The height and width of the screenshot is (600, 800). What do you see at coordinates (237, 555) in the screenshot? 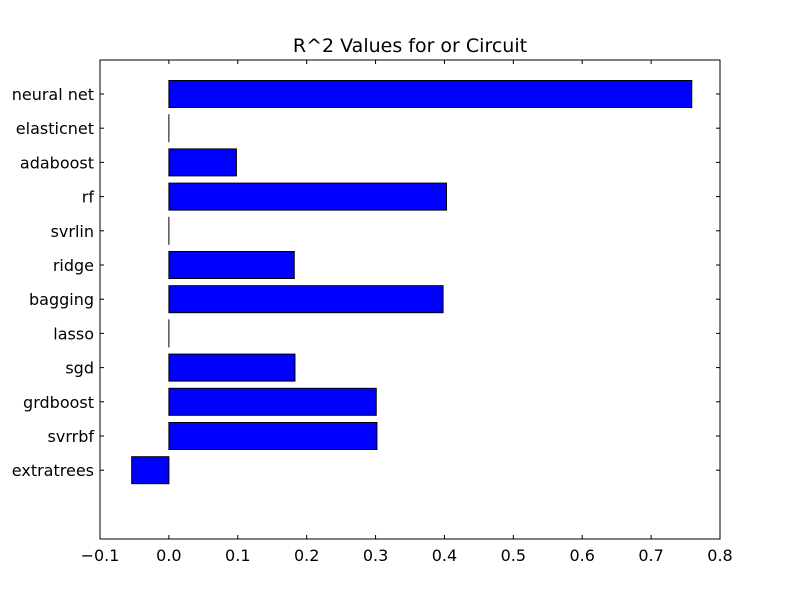
I see `x-tick-label: 0.1` at bounding box center [237, 555].